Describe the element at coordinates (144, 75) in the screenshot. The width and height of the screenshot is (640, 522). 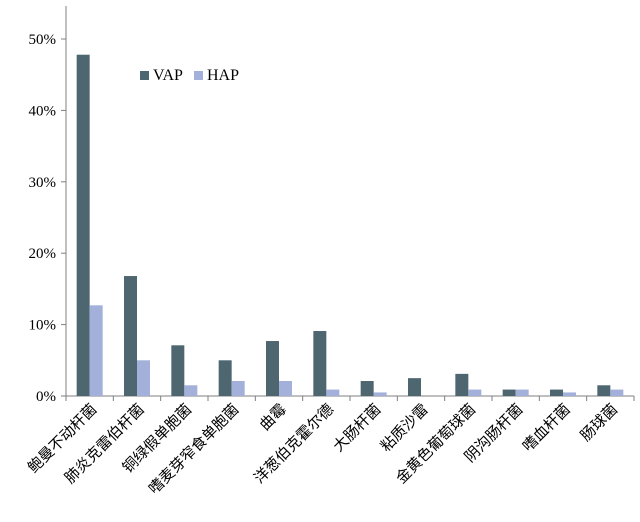
I see `legend-swatch-vap` at that location.